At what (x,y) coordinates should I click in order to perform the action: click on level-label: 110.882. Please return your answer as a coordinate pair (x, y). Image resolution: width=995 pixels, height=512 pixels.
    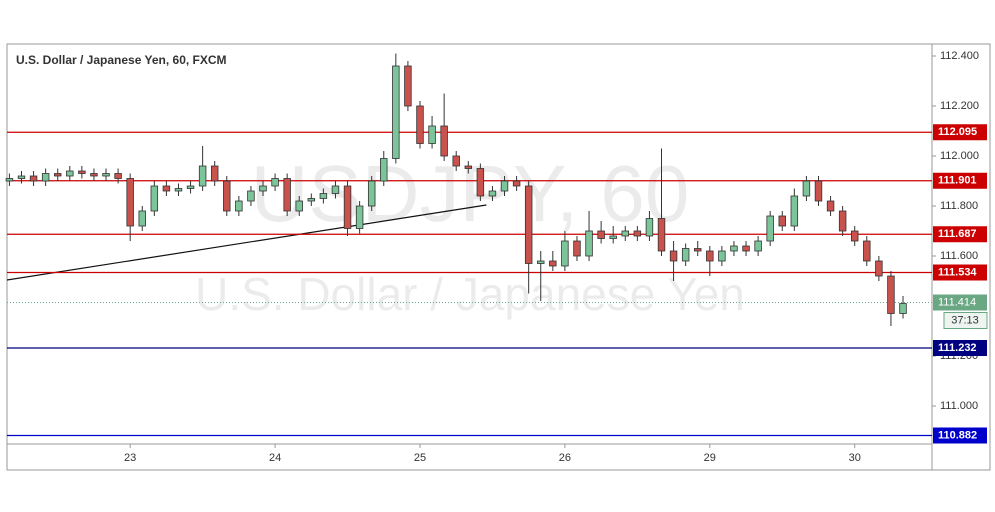
    Looking at the image, I should click on (957, 435).